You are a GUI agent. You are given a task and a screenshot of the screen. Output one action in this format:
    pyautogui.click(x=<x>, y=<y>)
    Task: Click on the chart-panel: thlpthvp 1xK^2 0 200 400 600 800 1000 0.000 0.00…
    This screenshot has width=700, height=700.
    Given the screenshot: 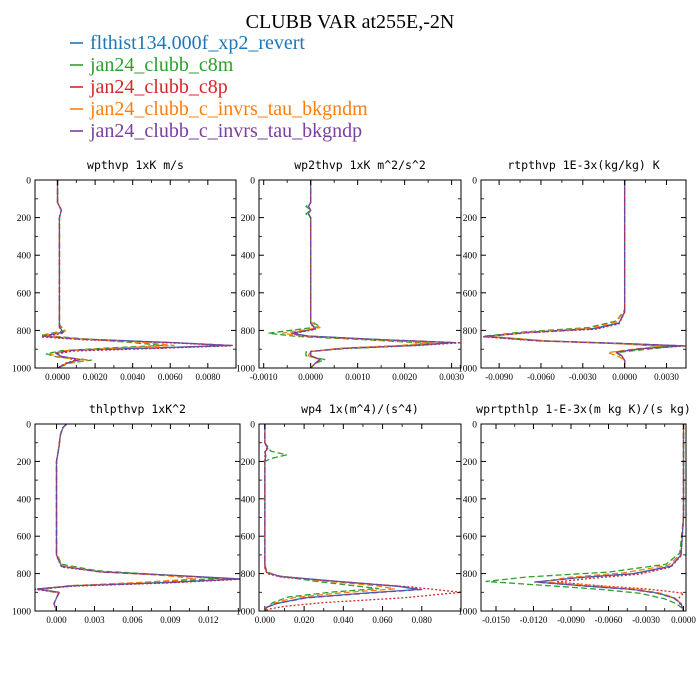 What is the action you would take?
    pyautogui.click(x=126, y=513)
    